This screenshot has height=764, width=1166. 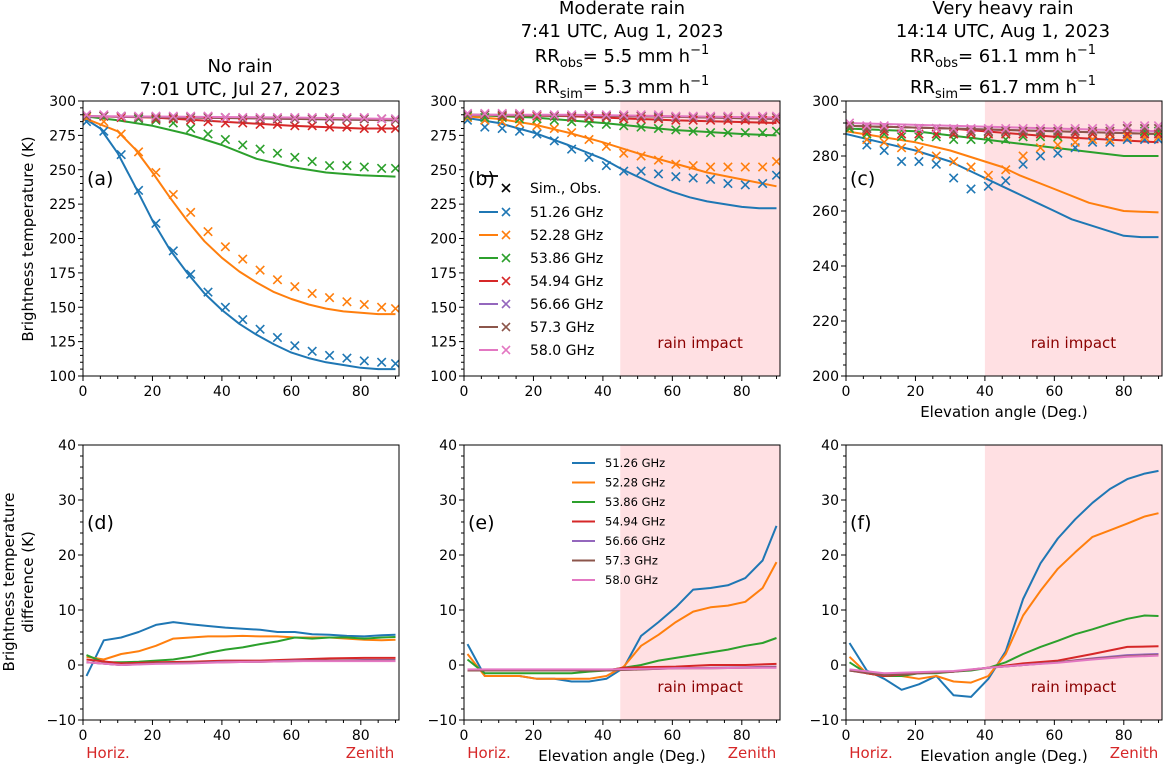 I want to click on y-axis-title-bottom-line1: Brightness temperature, so click(x=9, y=582).